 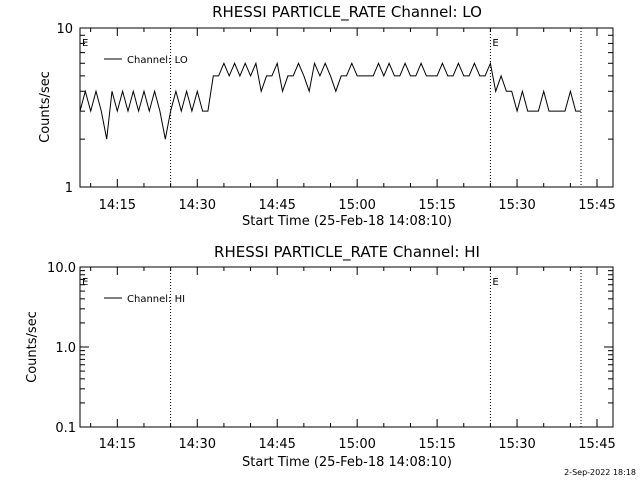 What do you see at coordinates (495, 282) in the screenshot?
I see `marker-e-end-hi: E` at bounding box center [495, 282].